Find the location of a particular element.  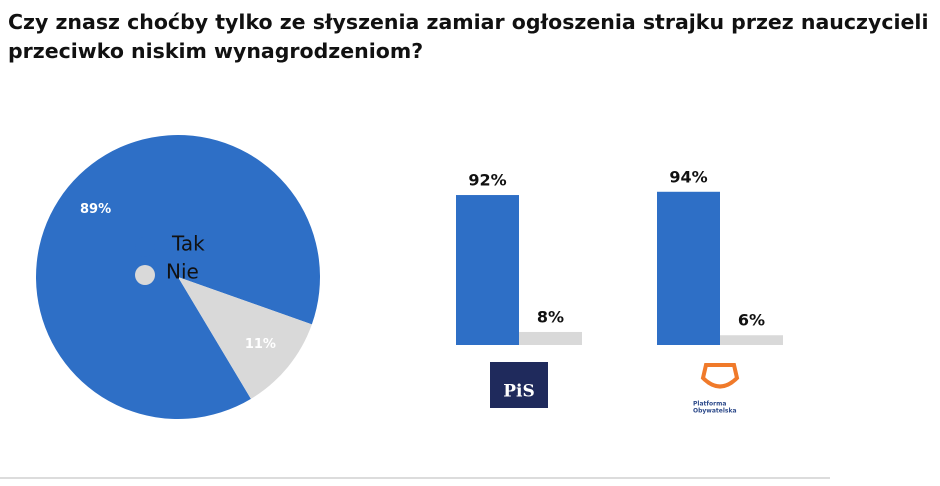

legend-label: Nie is located at coordinates (182, 272).